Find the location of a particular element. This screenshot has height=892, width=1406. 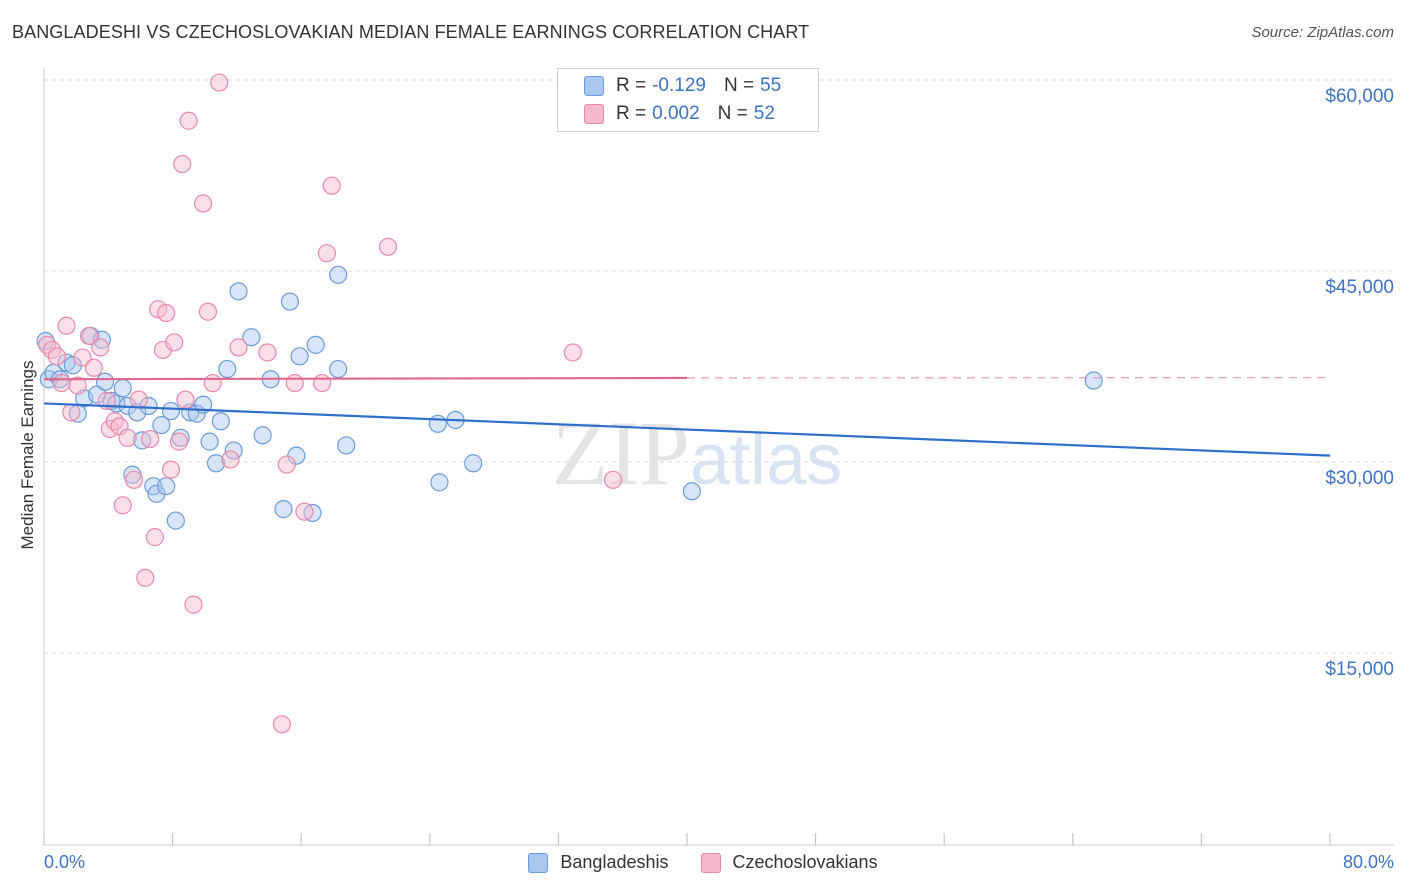

source-label: Source: ZipAtlas.com is located at coordinates (1322, 32).